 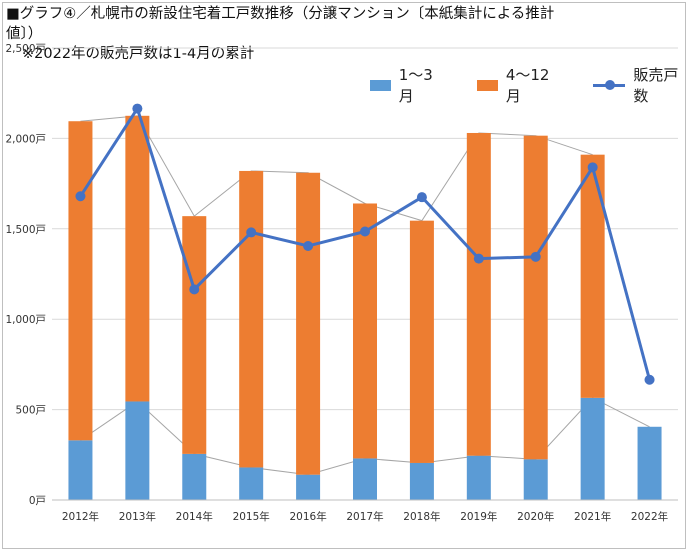 What do you see at coordinates (364, 516) in the screenshot?
I see `x-tick-label: 2017年` at bounding box center [364, 516].